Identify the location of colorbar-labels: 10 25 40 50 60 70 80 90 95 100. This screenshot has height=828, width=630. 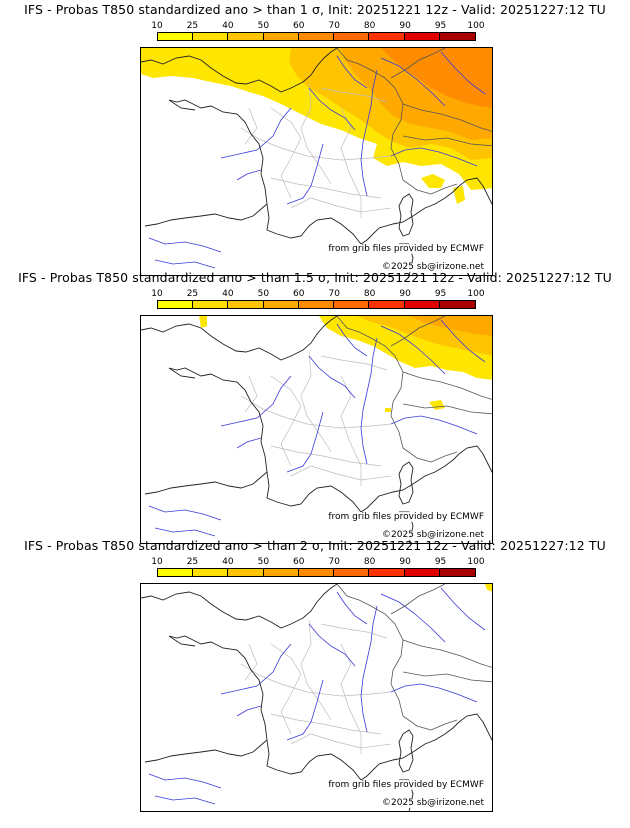
(317, 26).